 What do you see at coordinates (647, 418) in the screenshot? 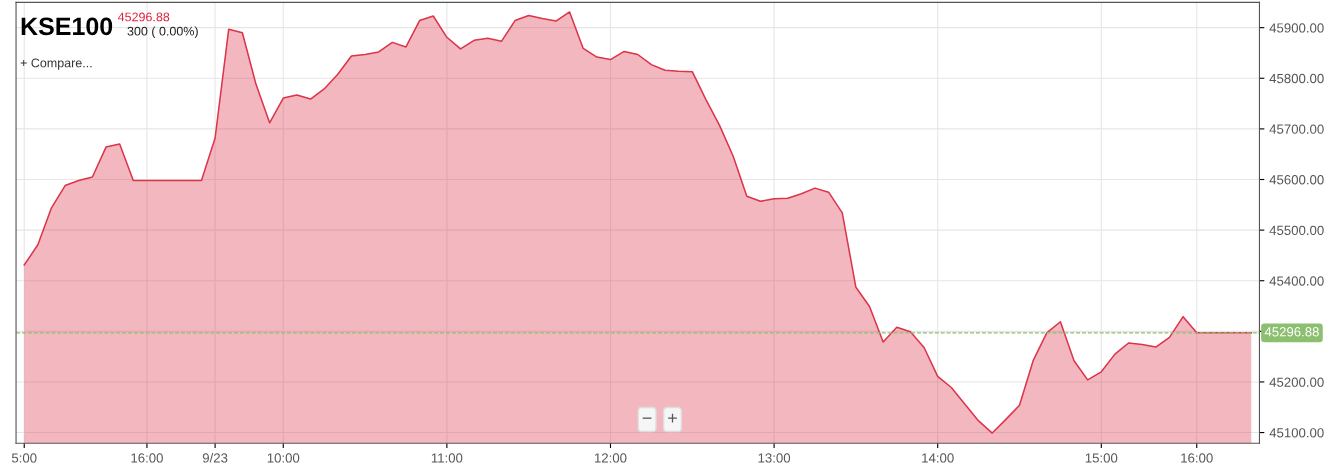
I see `annotation: −` at bounding box center [647, 418].